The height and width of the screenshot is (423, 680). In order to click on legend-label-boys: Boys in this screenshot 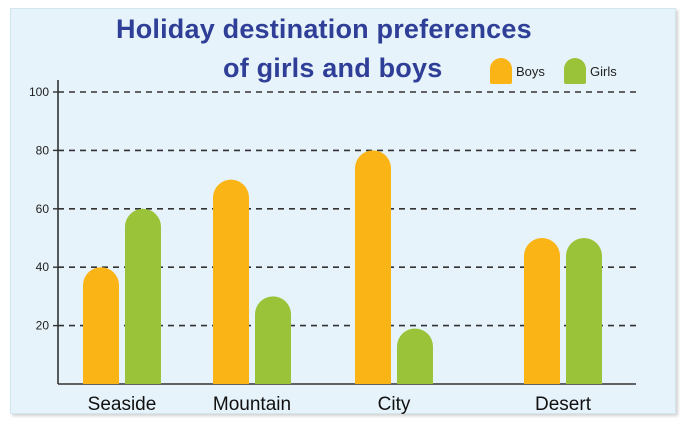, I will do `click(530, 71)`.